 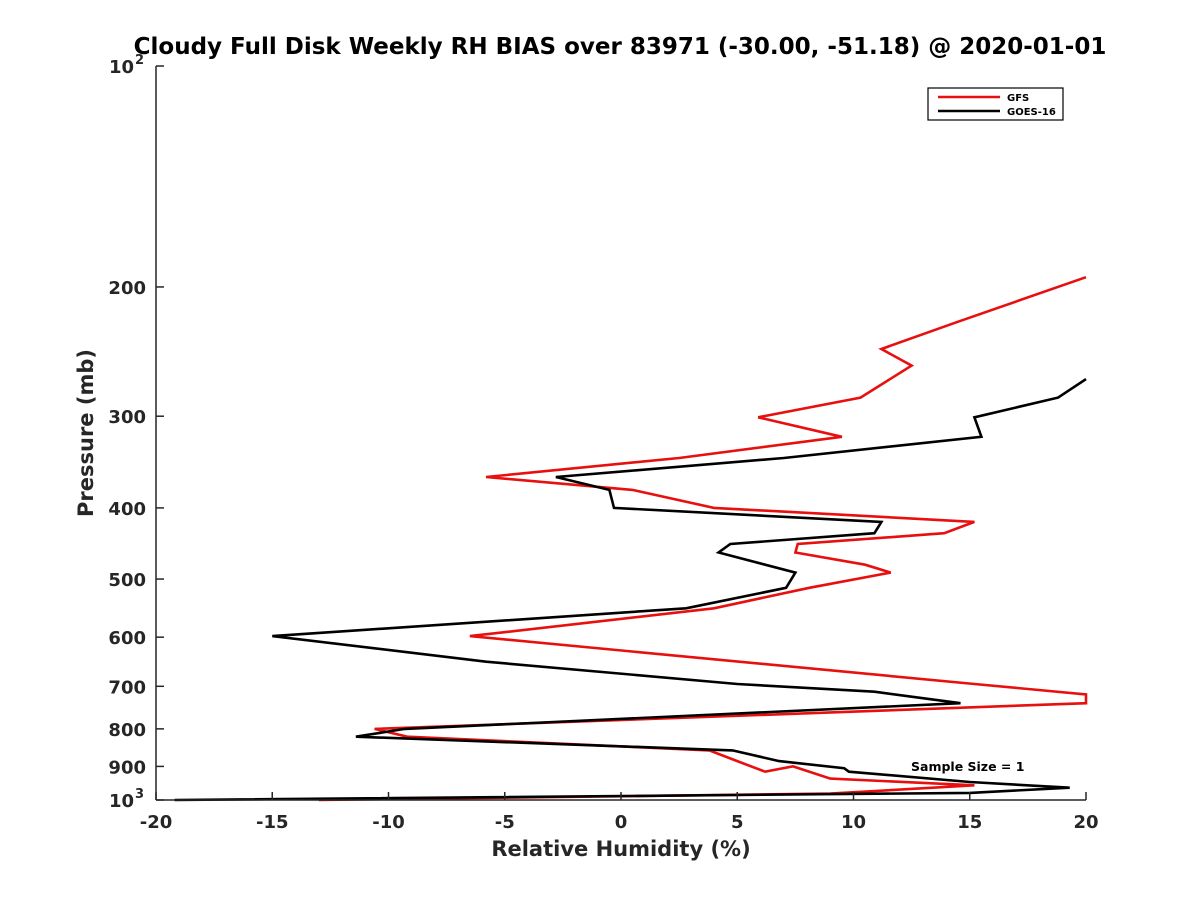 I want to click on x-tick-label: 20, so click(x=1085, y=822).